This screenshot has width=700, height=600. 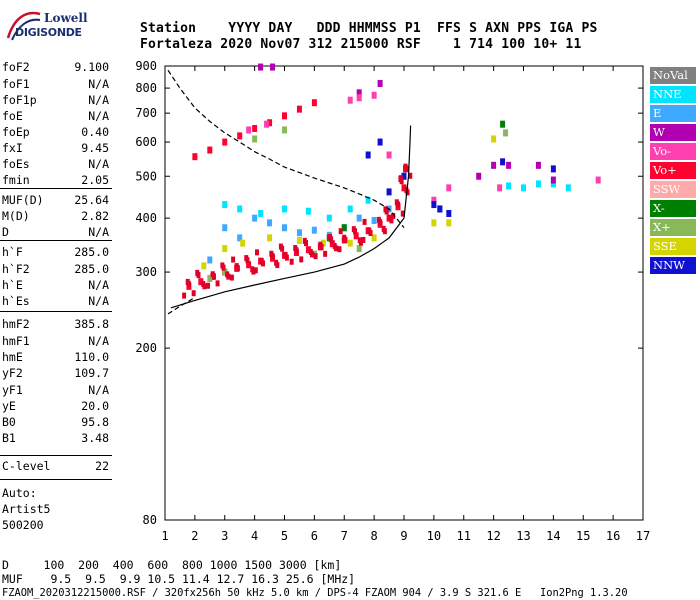 What do you see at coordinates (181, 305) in the screenshot?
I see `profile-dashed-low-line` at bounding box center [181, 305].